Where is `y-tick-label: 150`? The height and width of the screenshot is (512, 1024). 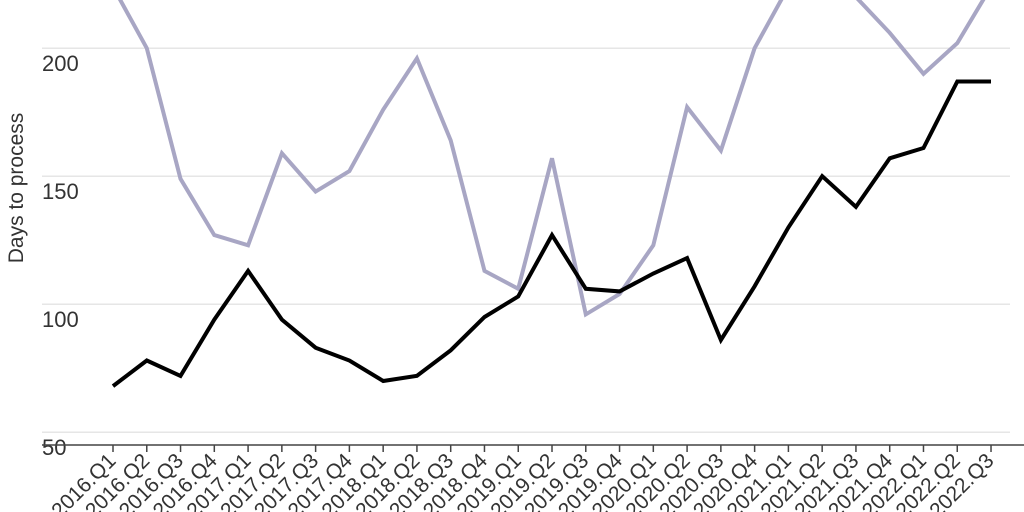
y-tick-label: 150 is located at coordinates (60, 191).